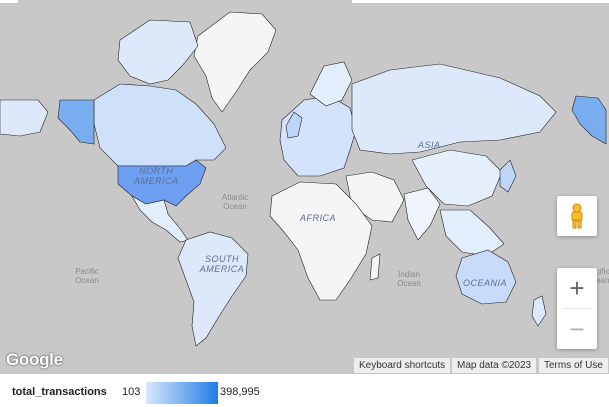 The width and height of the screenshot is (609, 407). What do you see at coordinates (402, 365) in the screenshot?
I see `keyboard-shortcuts-link: Keyboard shortcuts` at bounding box center [402, 365].